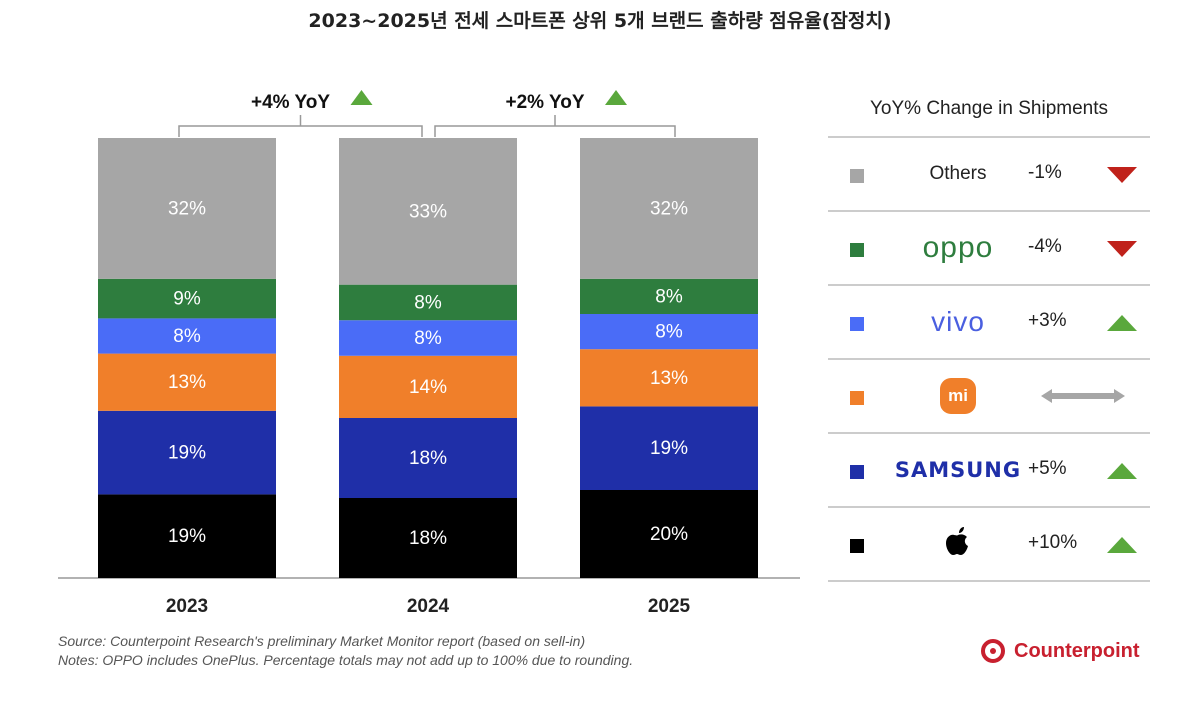 Image resolution: width=1200 pixels, height=708 pixels. I want to click on bar-segment-others-2024, so click(428, 211).